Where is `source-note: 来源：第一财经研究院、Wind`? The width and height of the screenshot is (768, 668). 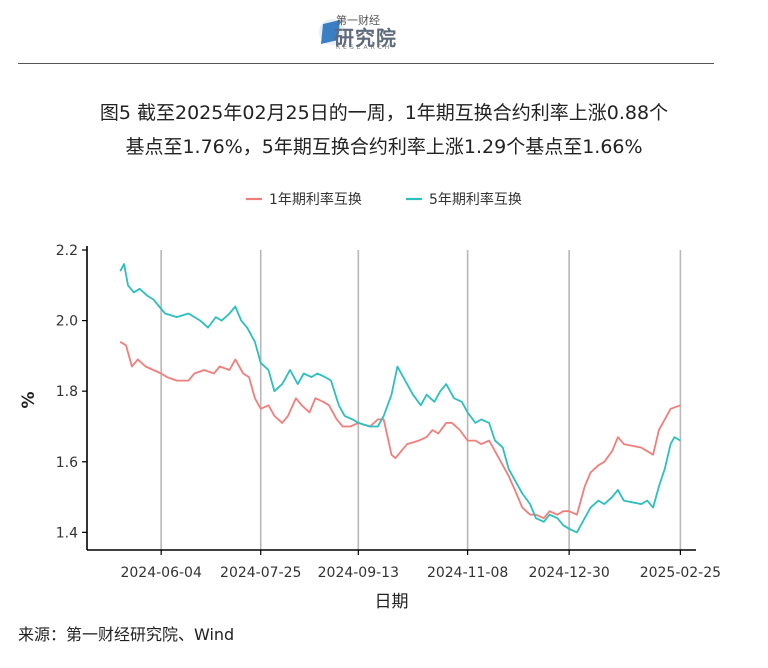 source-note: 来源：第一财经研究院、Wind is located at coordinates (126, 634).